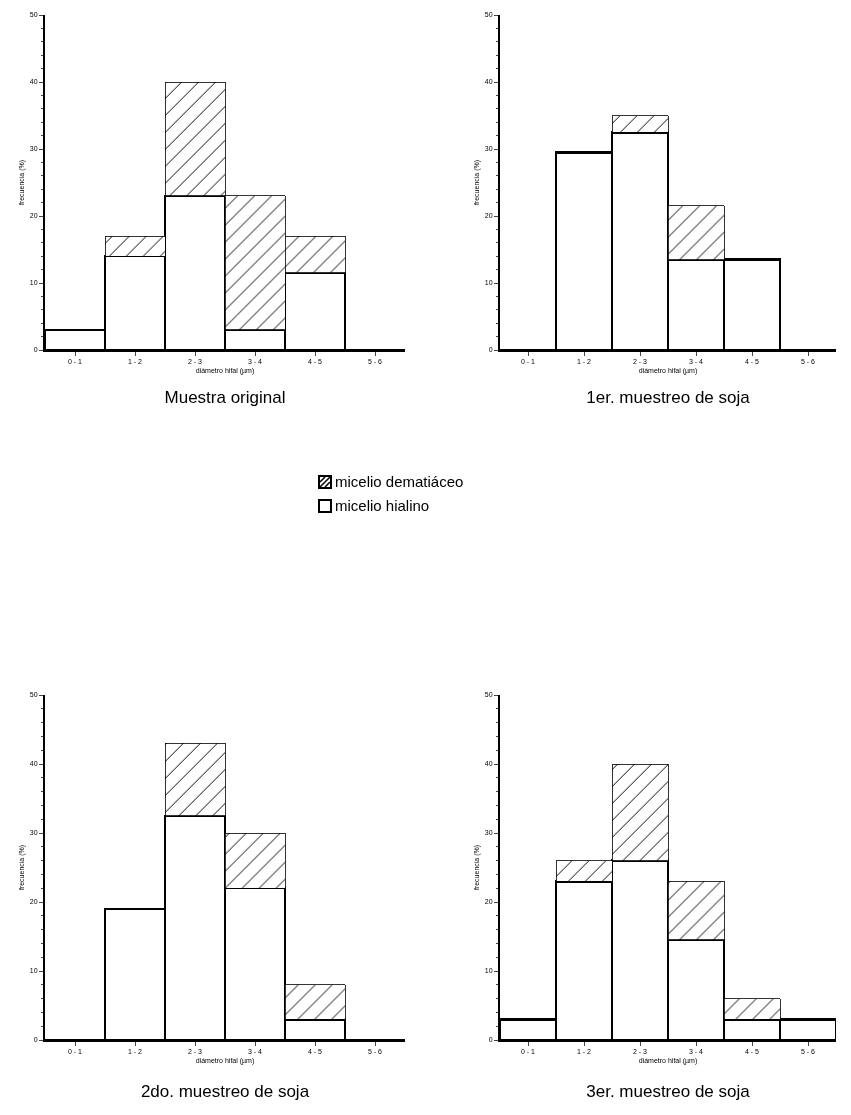 This screenshot has height=1115, width=851. What do you see at coordinates (225, 397) in the screenshot?
I see `text: Muestra original` at bounding box center [225, 397].